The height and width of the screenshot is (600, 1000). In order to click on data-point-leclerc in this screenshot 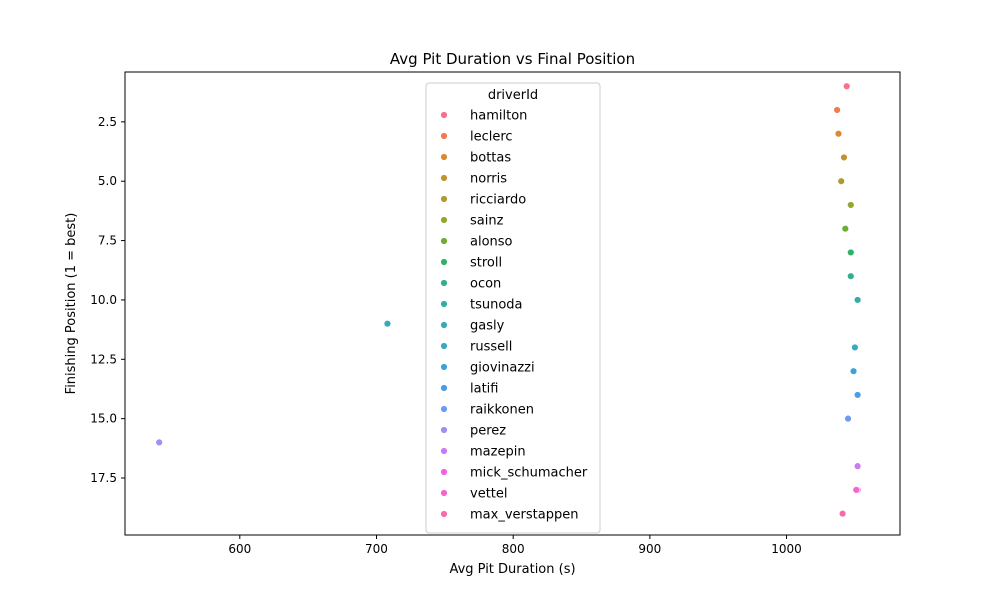, I will do `click(837, 110)`.